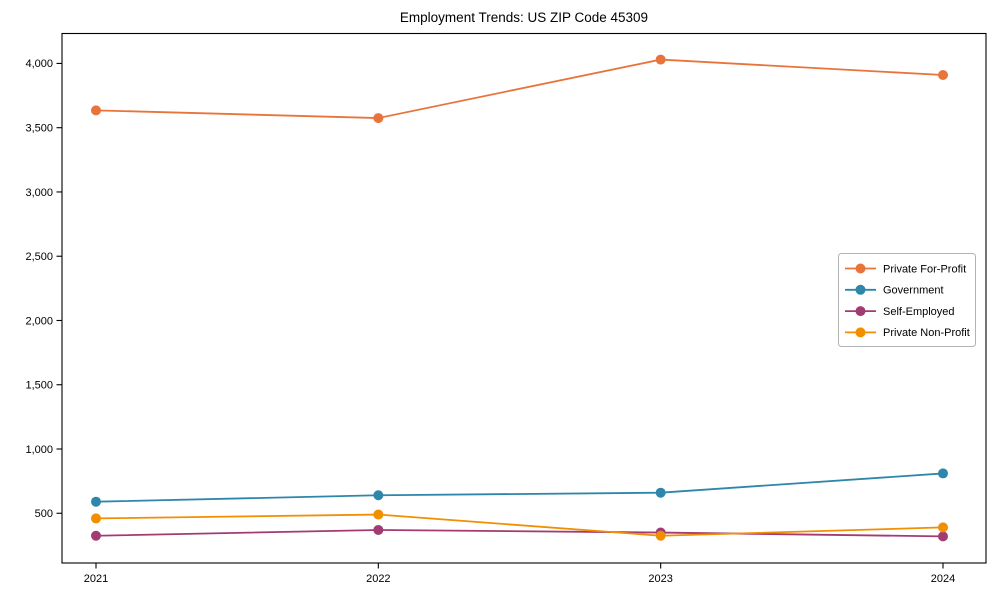  What do you see at coordinates (39, 321) in the screenshot?
I see `y-tick-label: 2,000` at bounding box center [39, 321].